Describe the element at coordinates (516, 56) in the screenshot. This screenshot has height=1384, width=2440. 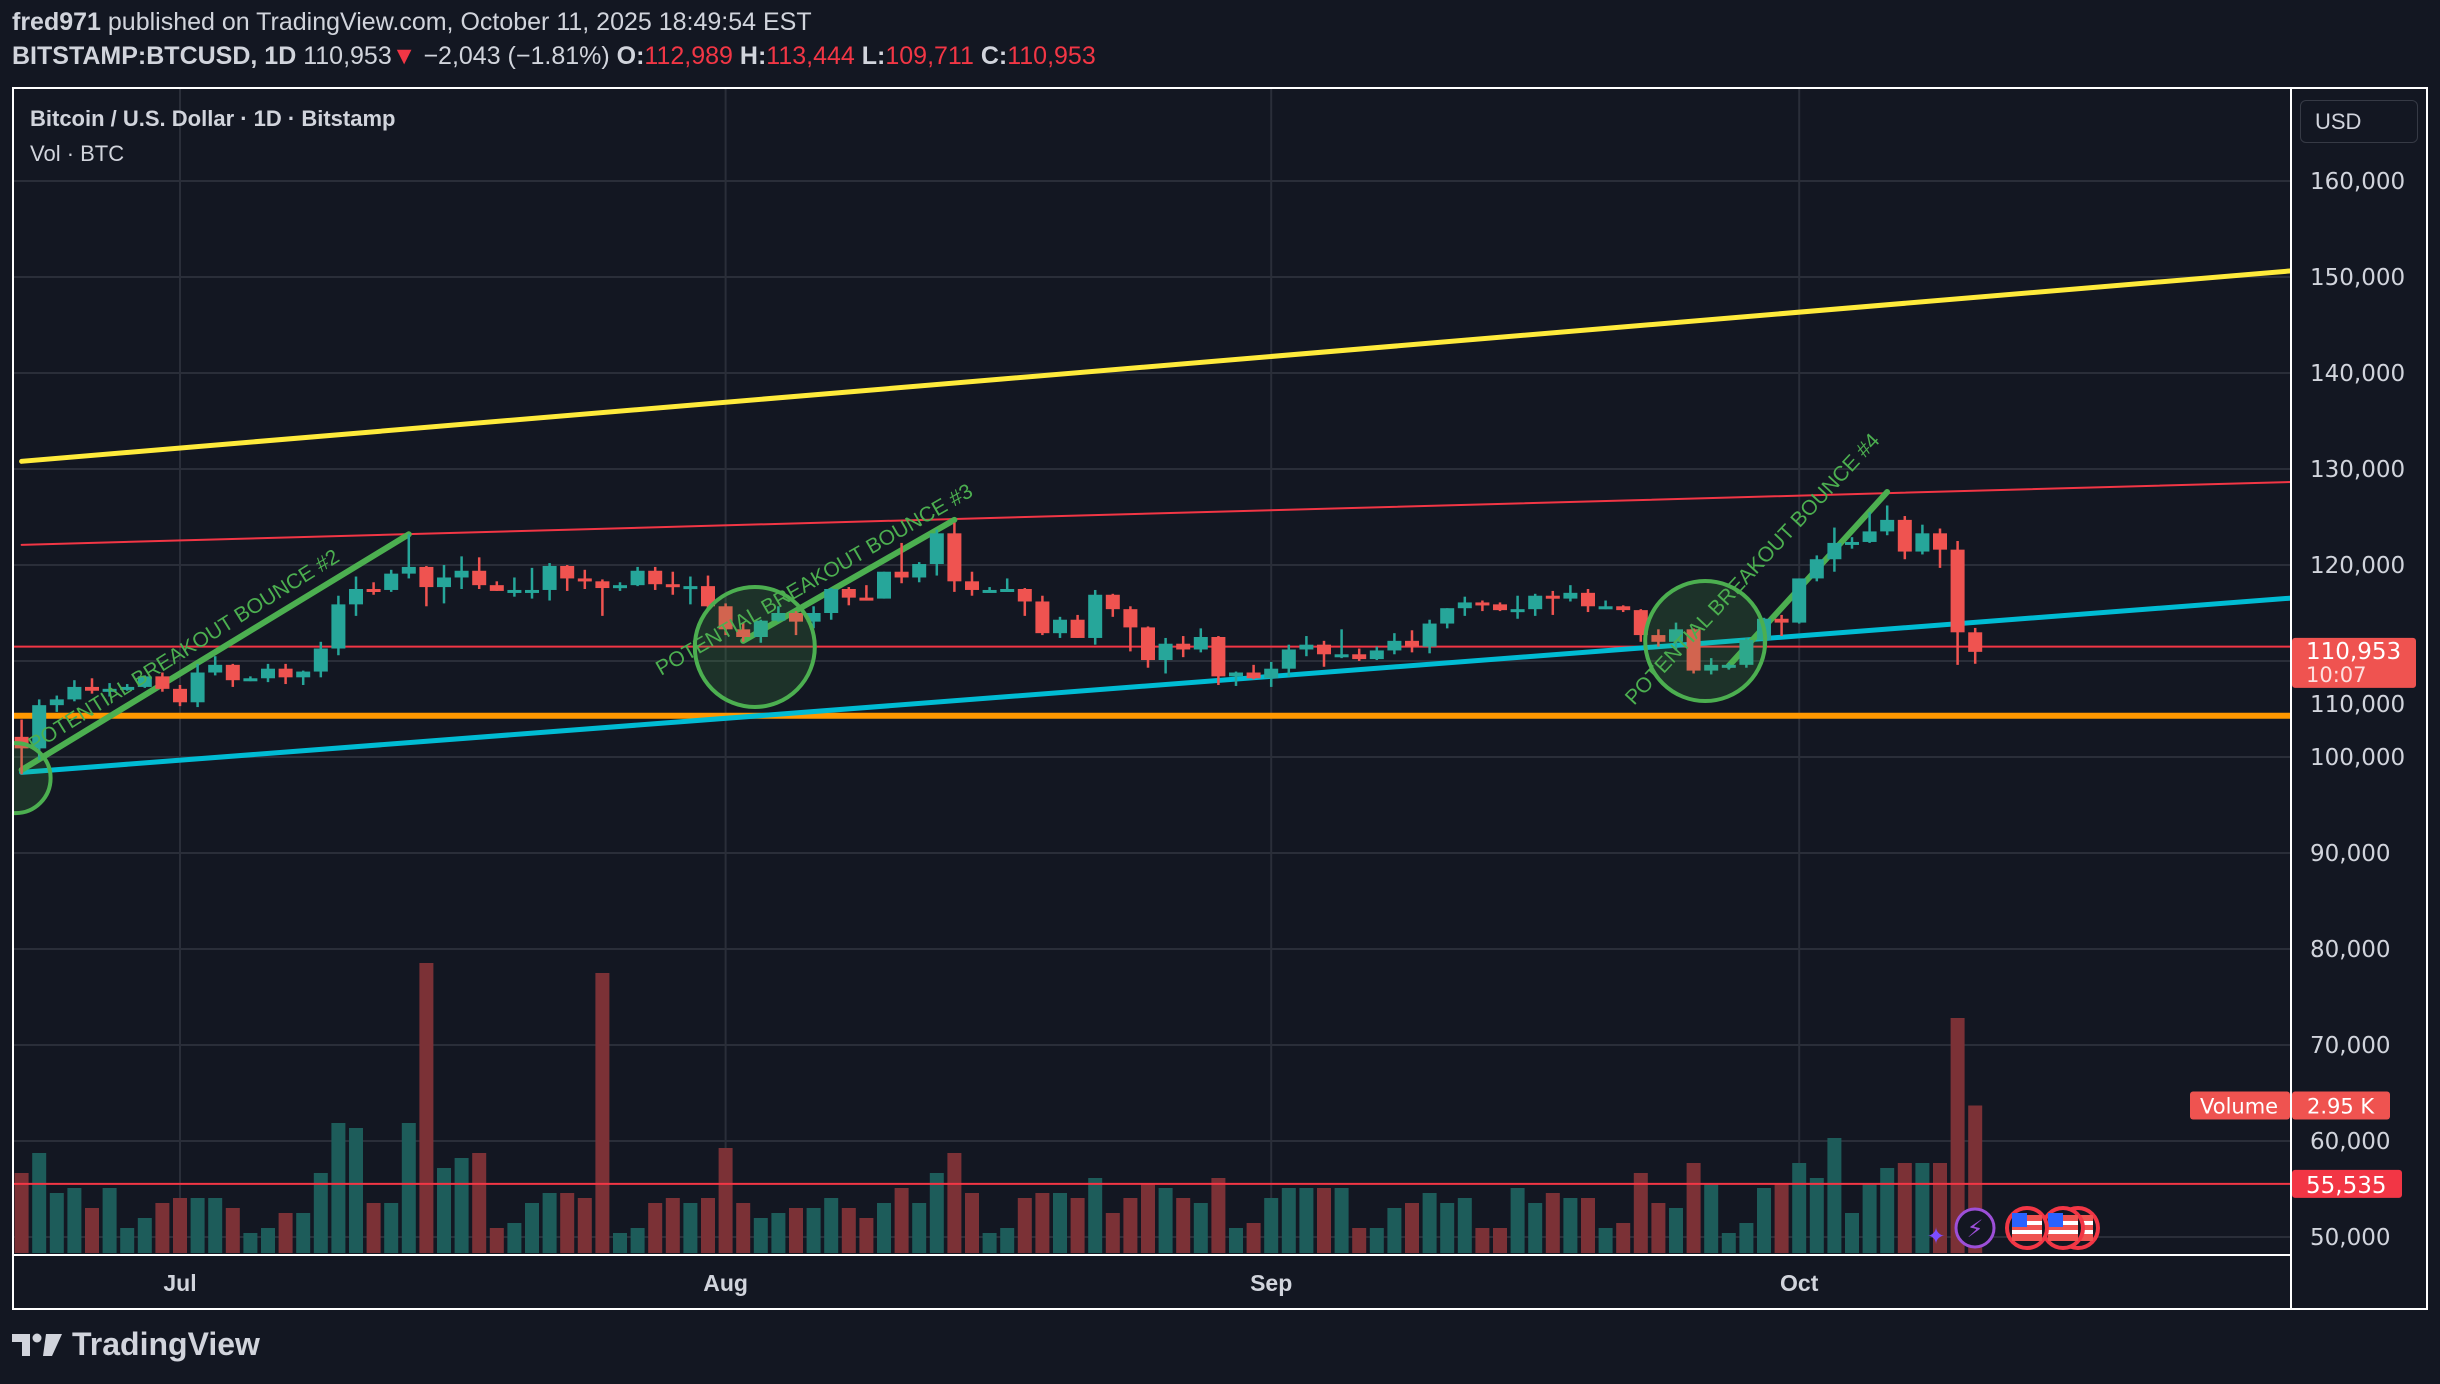
I see `price-change: −2,043 (−1.81%)` at that location.